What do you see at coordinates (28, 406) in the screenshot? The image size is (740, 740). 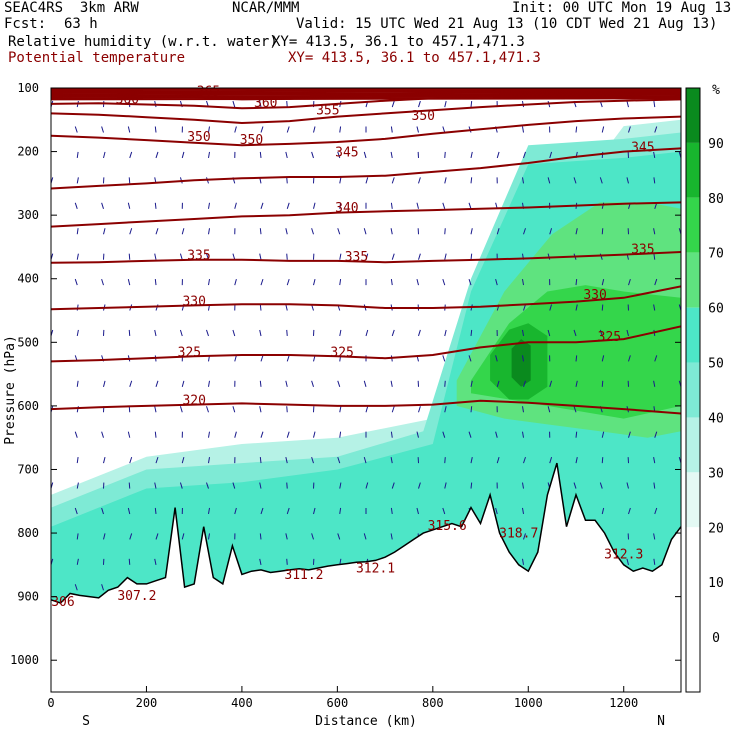 I see `y-tick-label: 600` at bounding box center [28, 406].